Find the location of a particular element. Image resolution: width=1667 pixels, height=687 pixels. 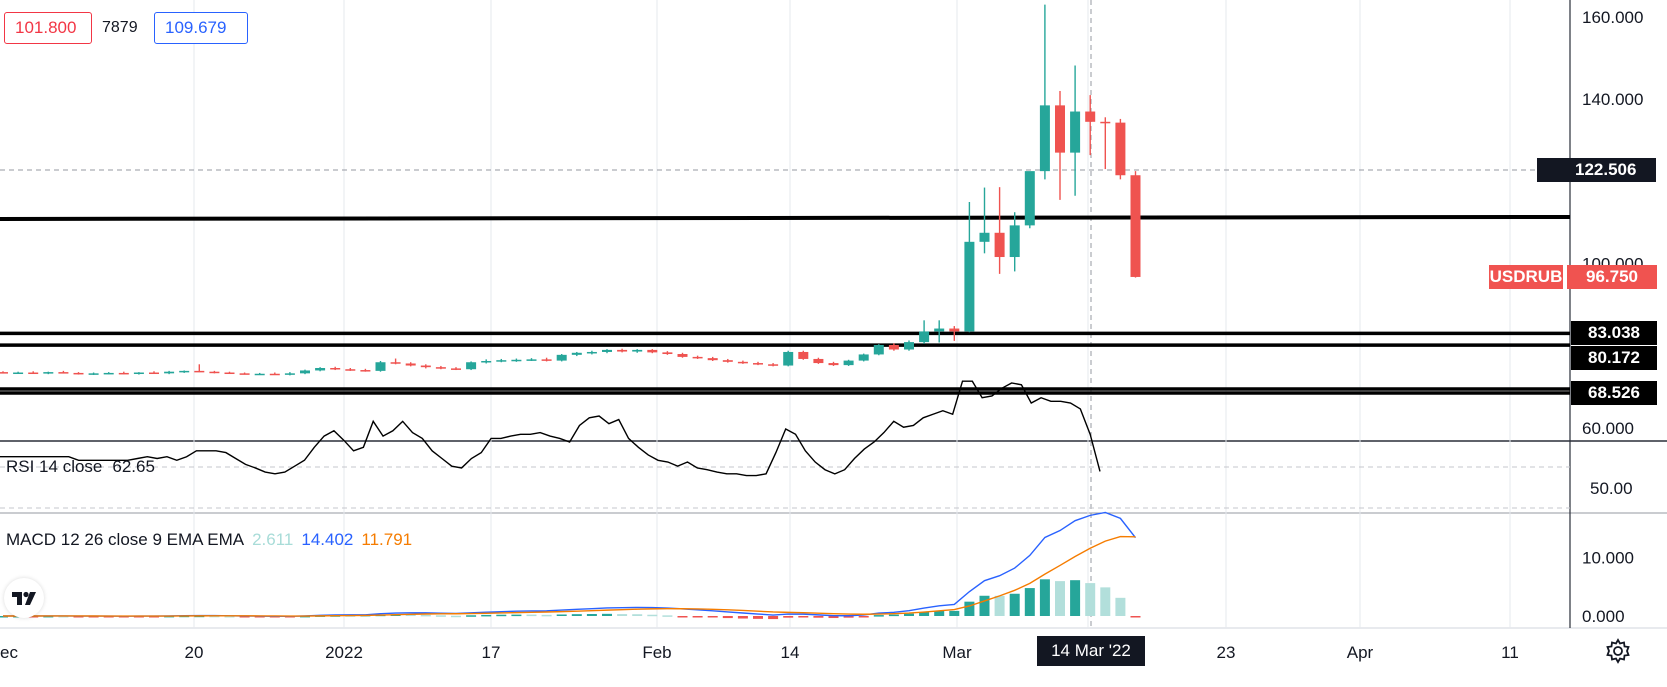

macd-tick-label: 0.000 is located at coordinates (1603, 616).